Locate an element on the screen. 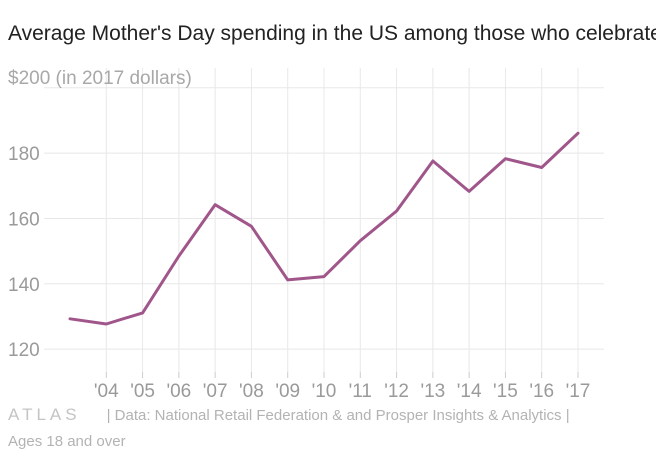 The width and height of the screenshot is (656, 460). x-tick-label: '08 is located at coordinates (251, 390).